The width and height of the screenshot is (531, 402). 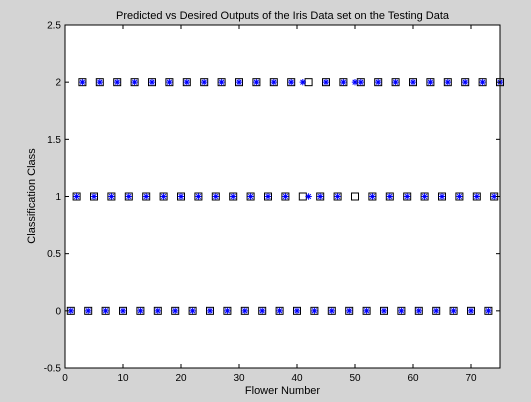 I want to click on y-tick-label: 0, so click(x=58, y=311).